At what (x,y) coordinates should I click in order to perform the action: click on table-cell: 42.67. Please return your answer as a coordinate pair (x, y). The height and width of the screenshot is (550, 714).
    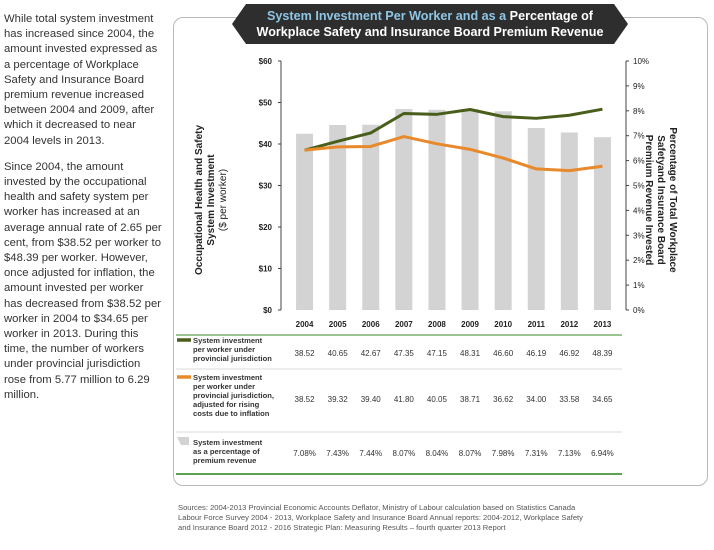
    Looking at the image, I should click on (371, 353).